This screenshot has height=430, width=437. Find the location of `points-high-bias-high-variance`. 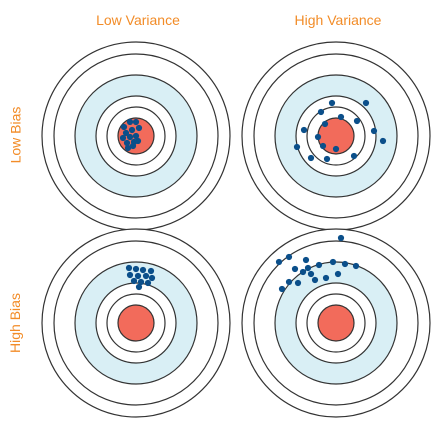

points-high-bias-high-variance is located at coordinates (317, 263).